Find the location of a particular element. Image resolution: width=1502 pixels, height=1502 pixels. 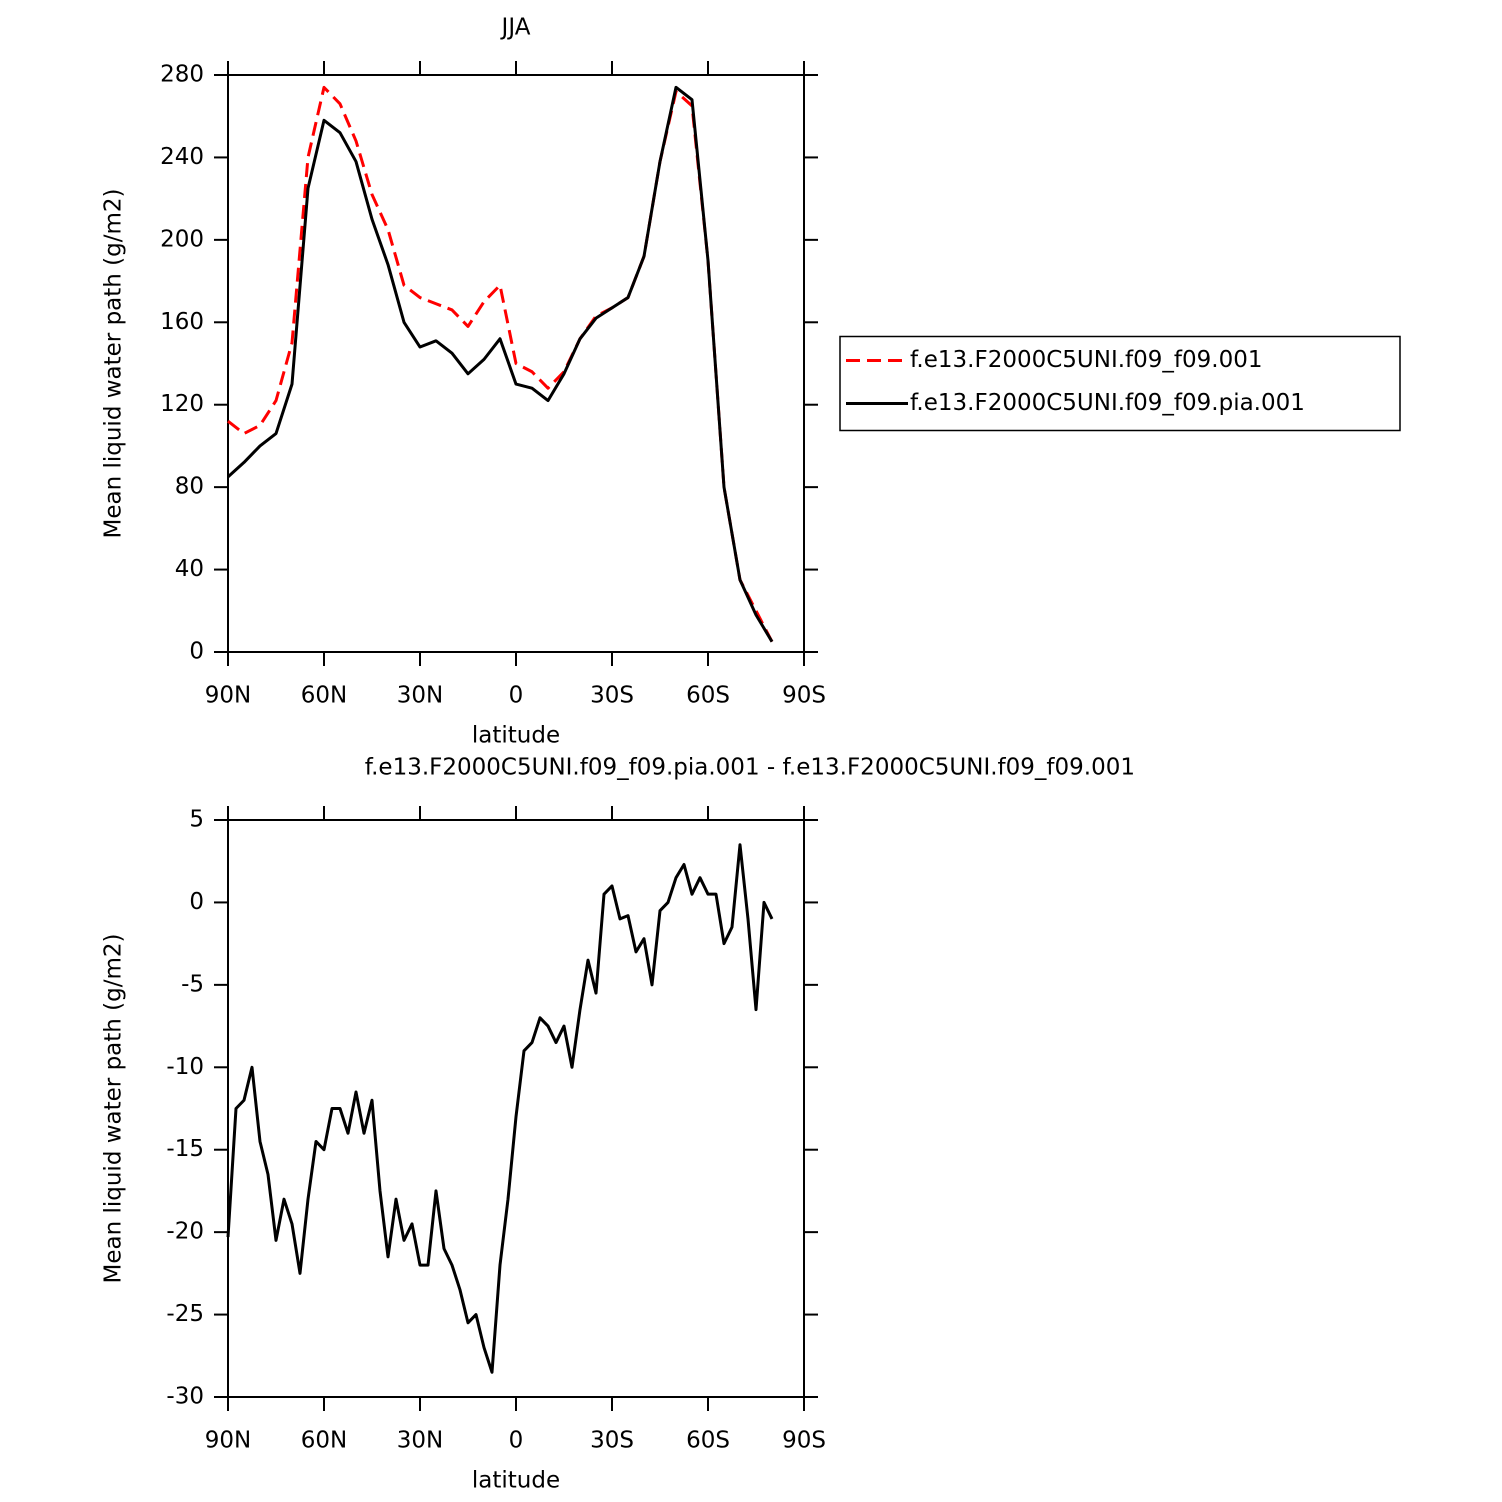

y-tick-label: 280 is located at coordinates (182, 75).